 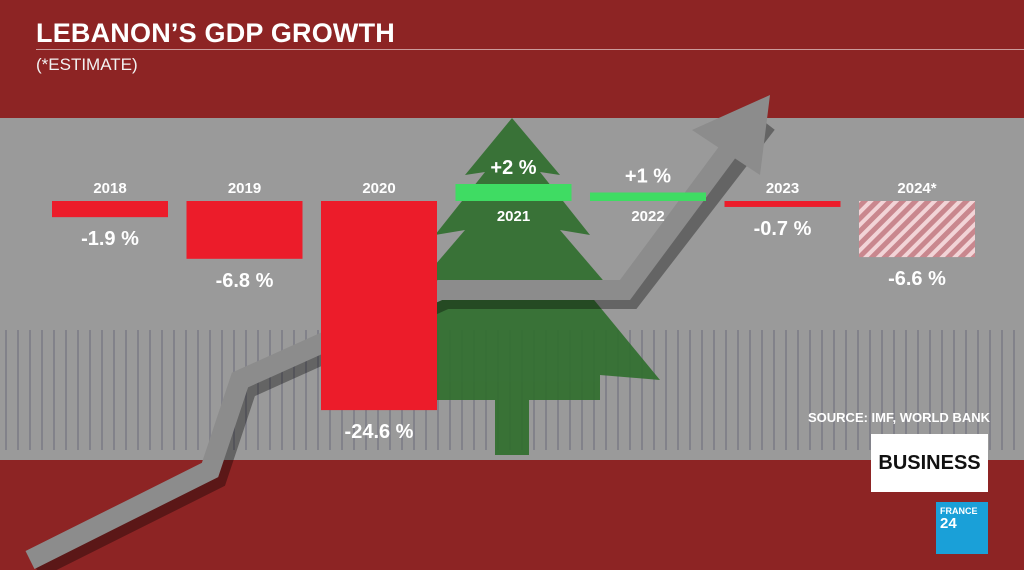 I want to click on value-label-2023: -0.7 %, so click(x=783, y=229).